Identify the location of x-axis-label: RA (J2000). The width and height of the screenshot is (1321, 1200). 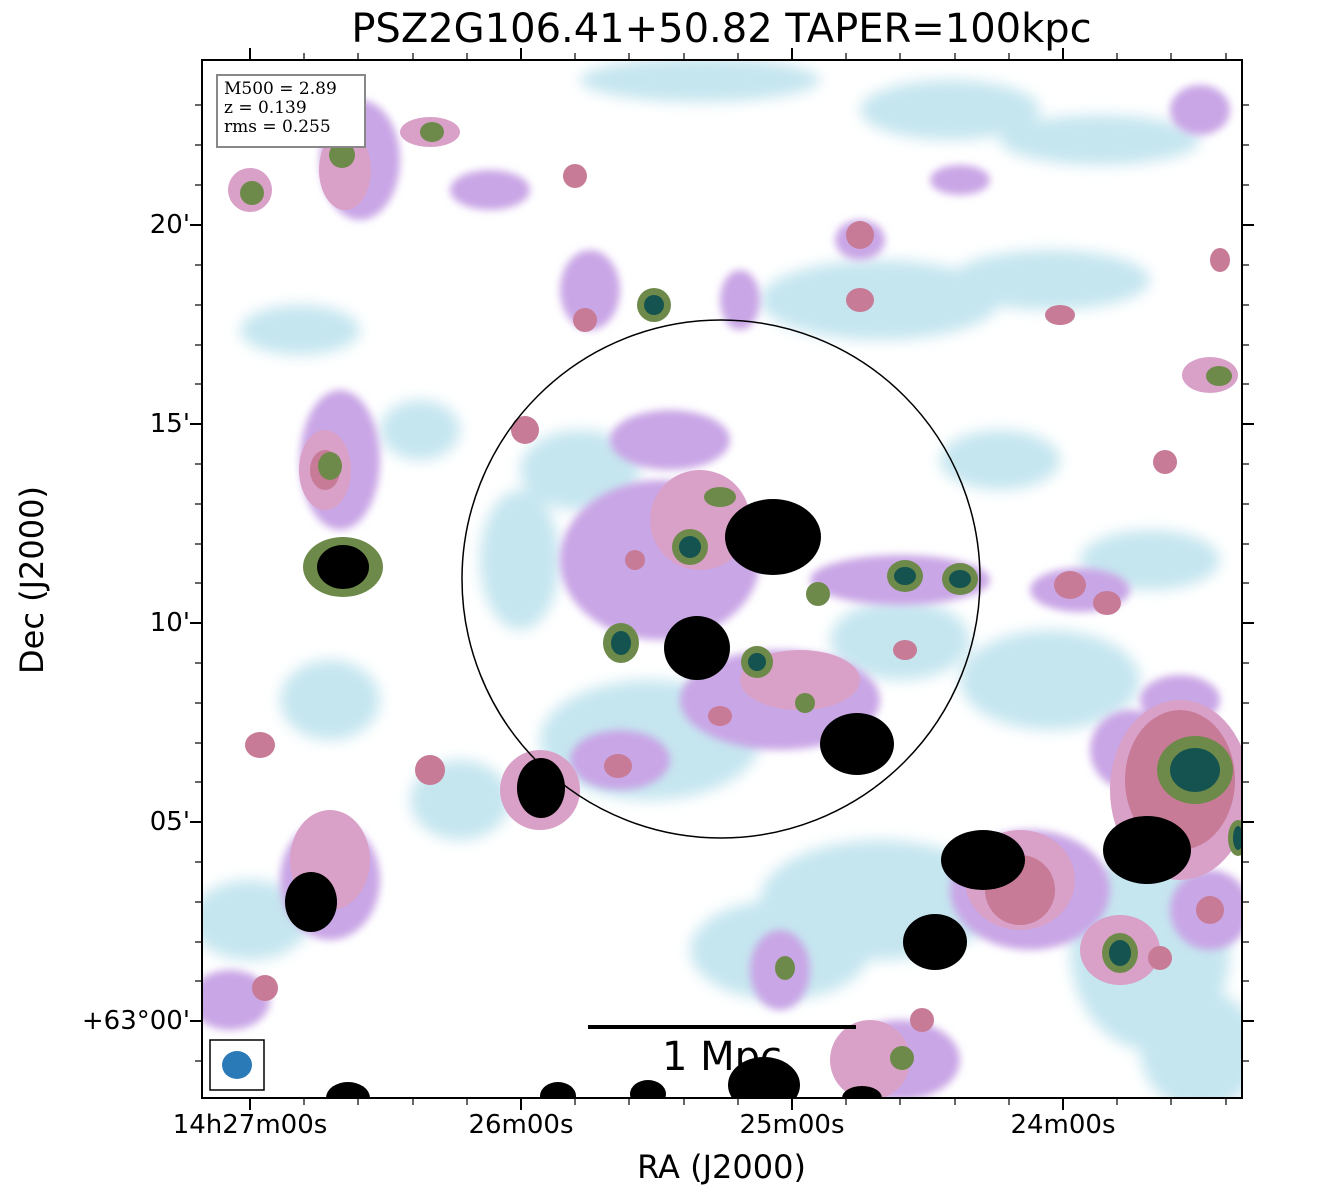
(721, 1167).